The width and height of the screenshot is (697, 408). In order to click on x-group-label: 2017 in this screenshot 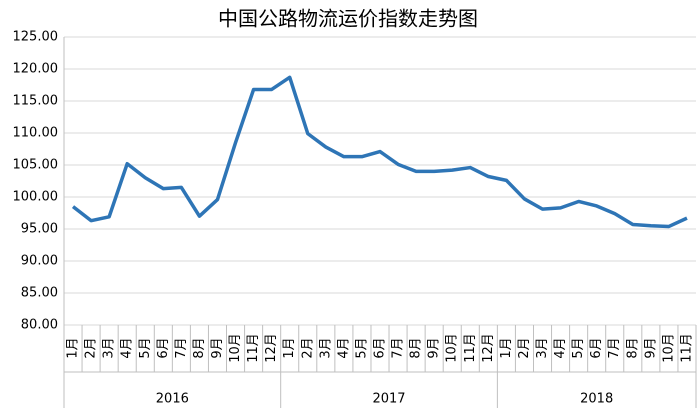, I will do `click(388, 399)`.